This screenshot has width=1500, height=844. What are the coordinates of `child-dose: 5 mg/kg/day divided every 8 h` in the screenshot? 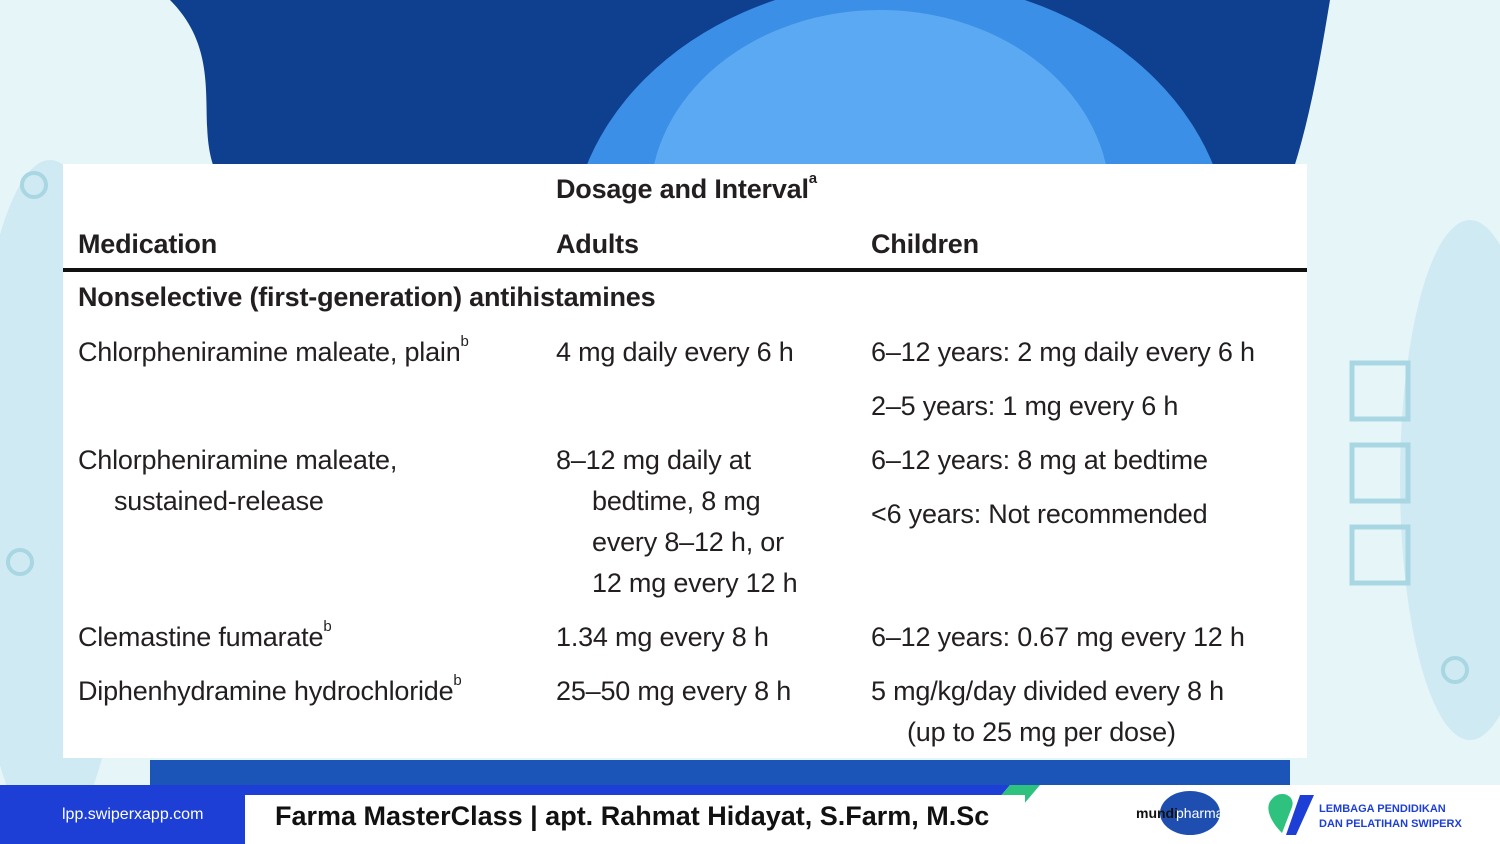 It's located at (1047, 691).